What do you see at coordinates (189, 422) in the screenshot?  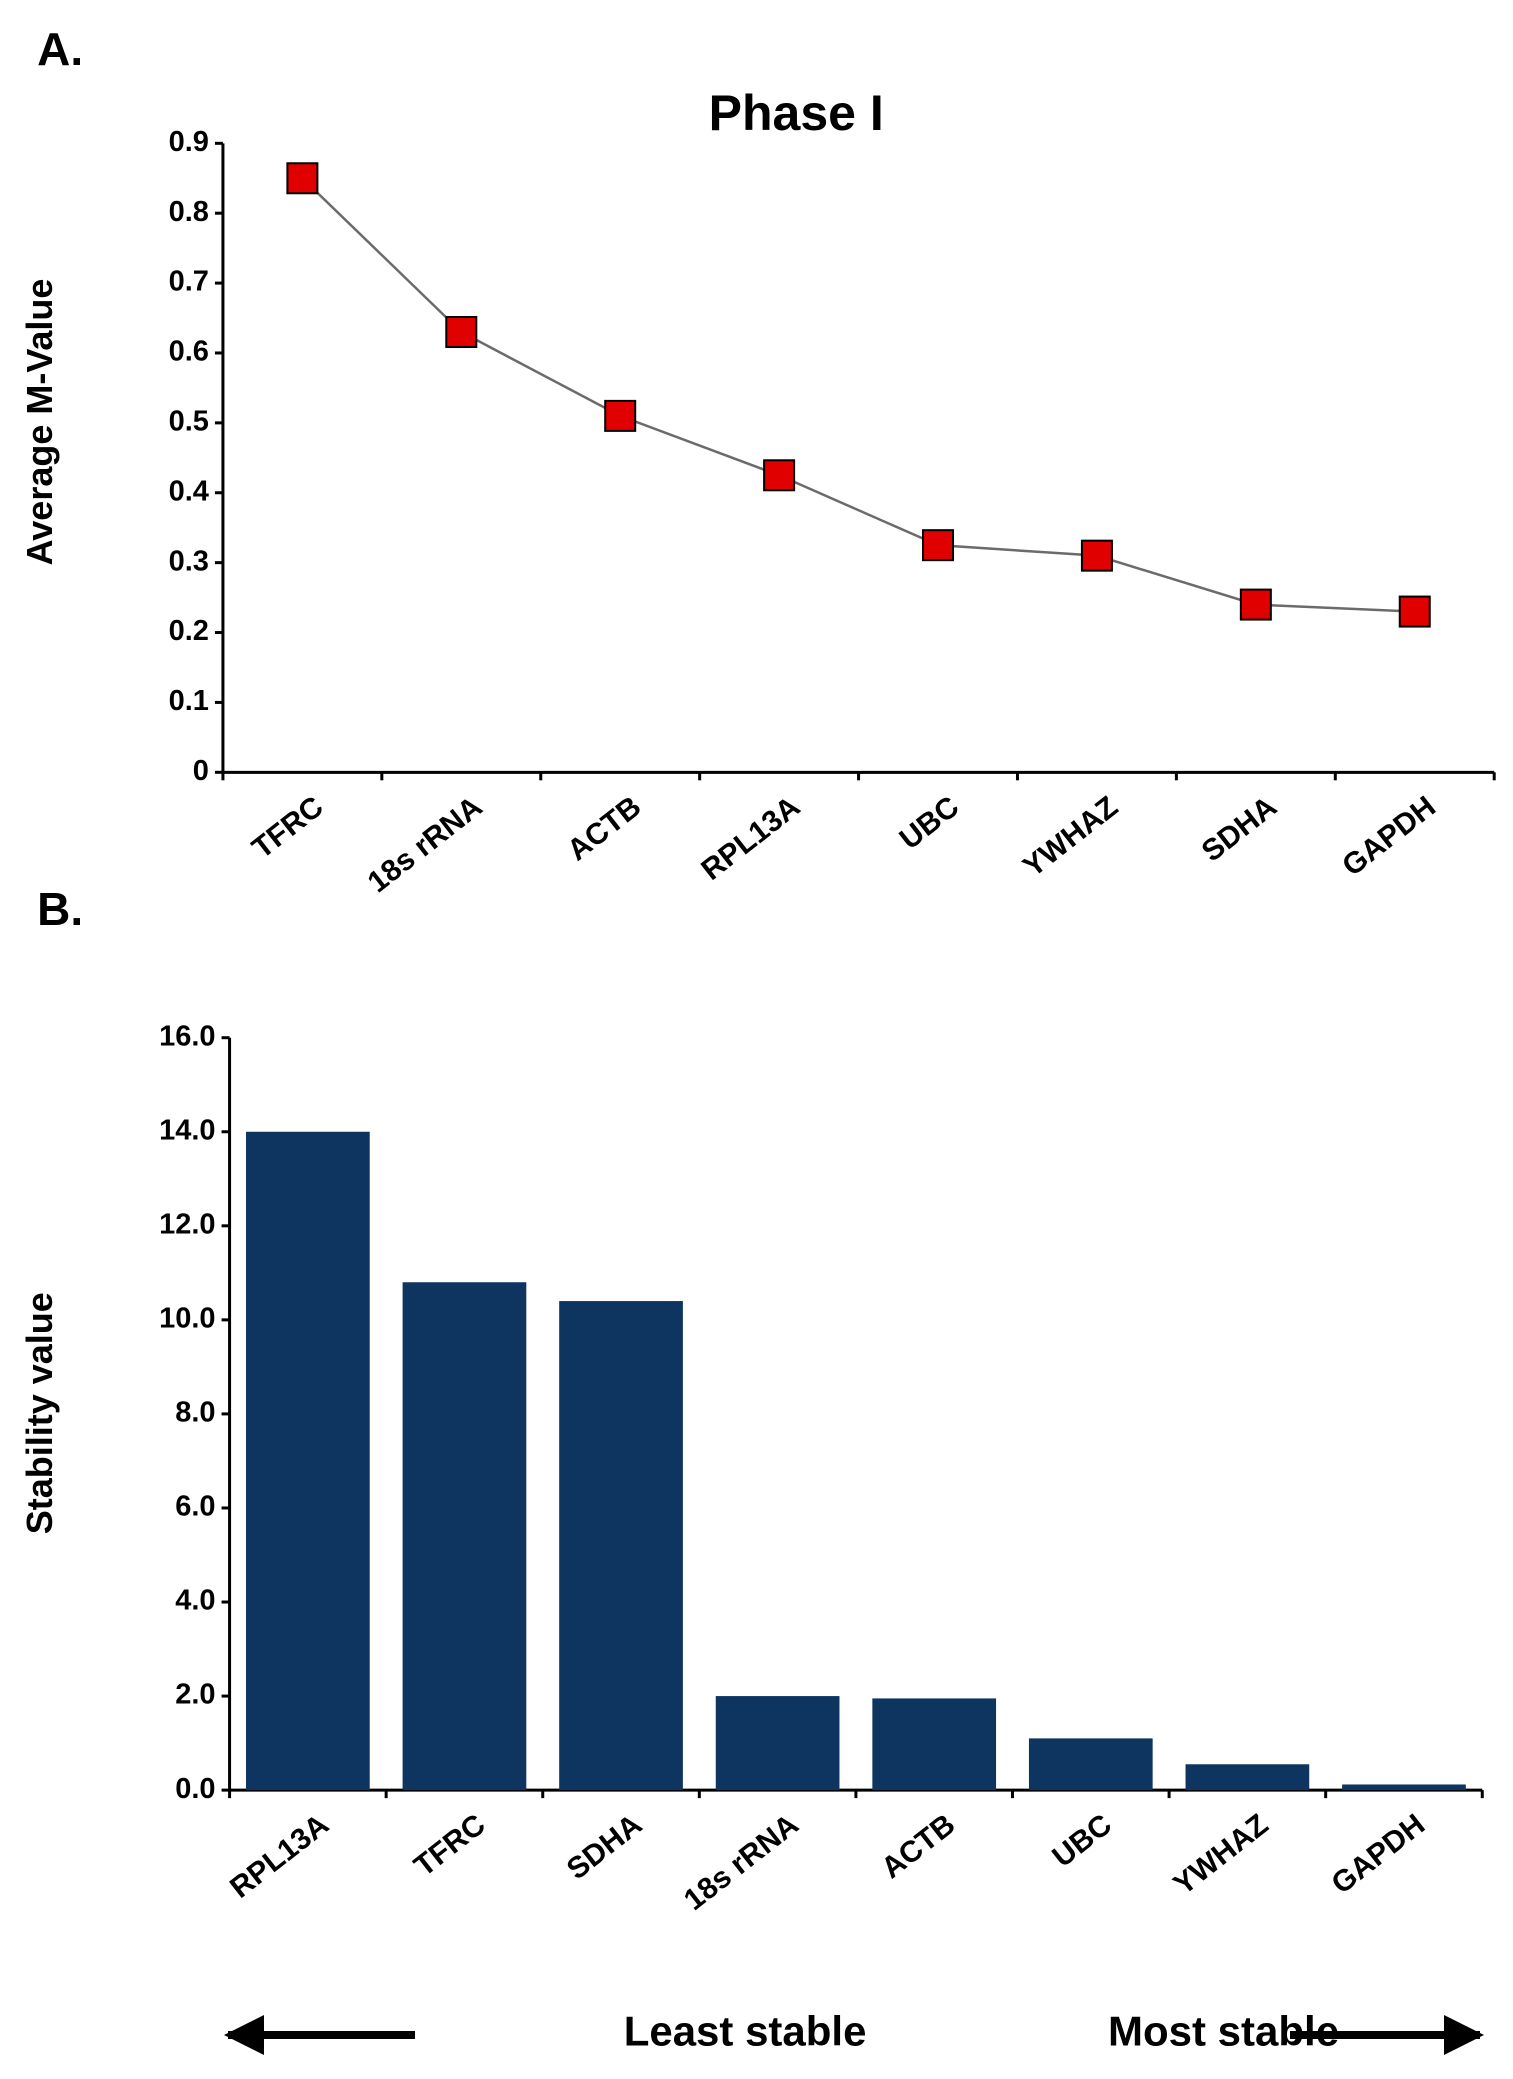 I see `y-tick-label: 0.5` at bounding box center [189, 422].